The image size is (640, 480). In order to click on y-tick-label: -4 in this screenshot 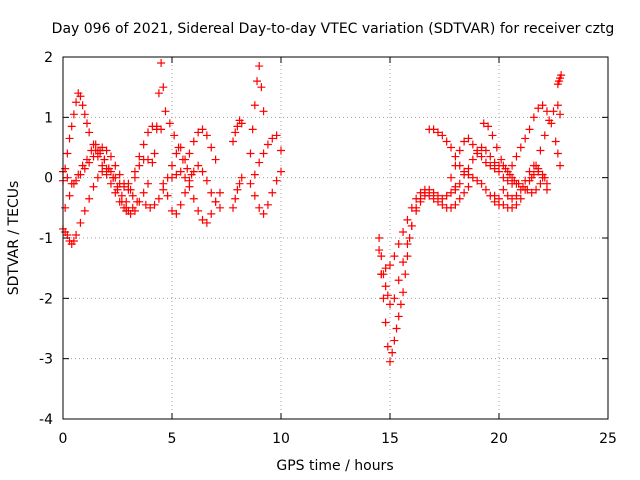, I will do `click(46, 420)`.